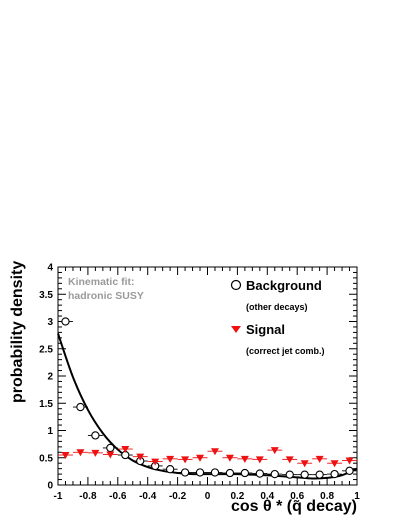  Describe the element at coordinates (208, 496) in the screenshot. I see `x-tick-label: 0` at that location.